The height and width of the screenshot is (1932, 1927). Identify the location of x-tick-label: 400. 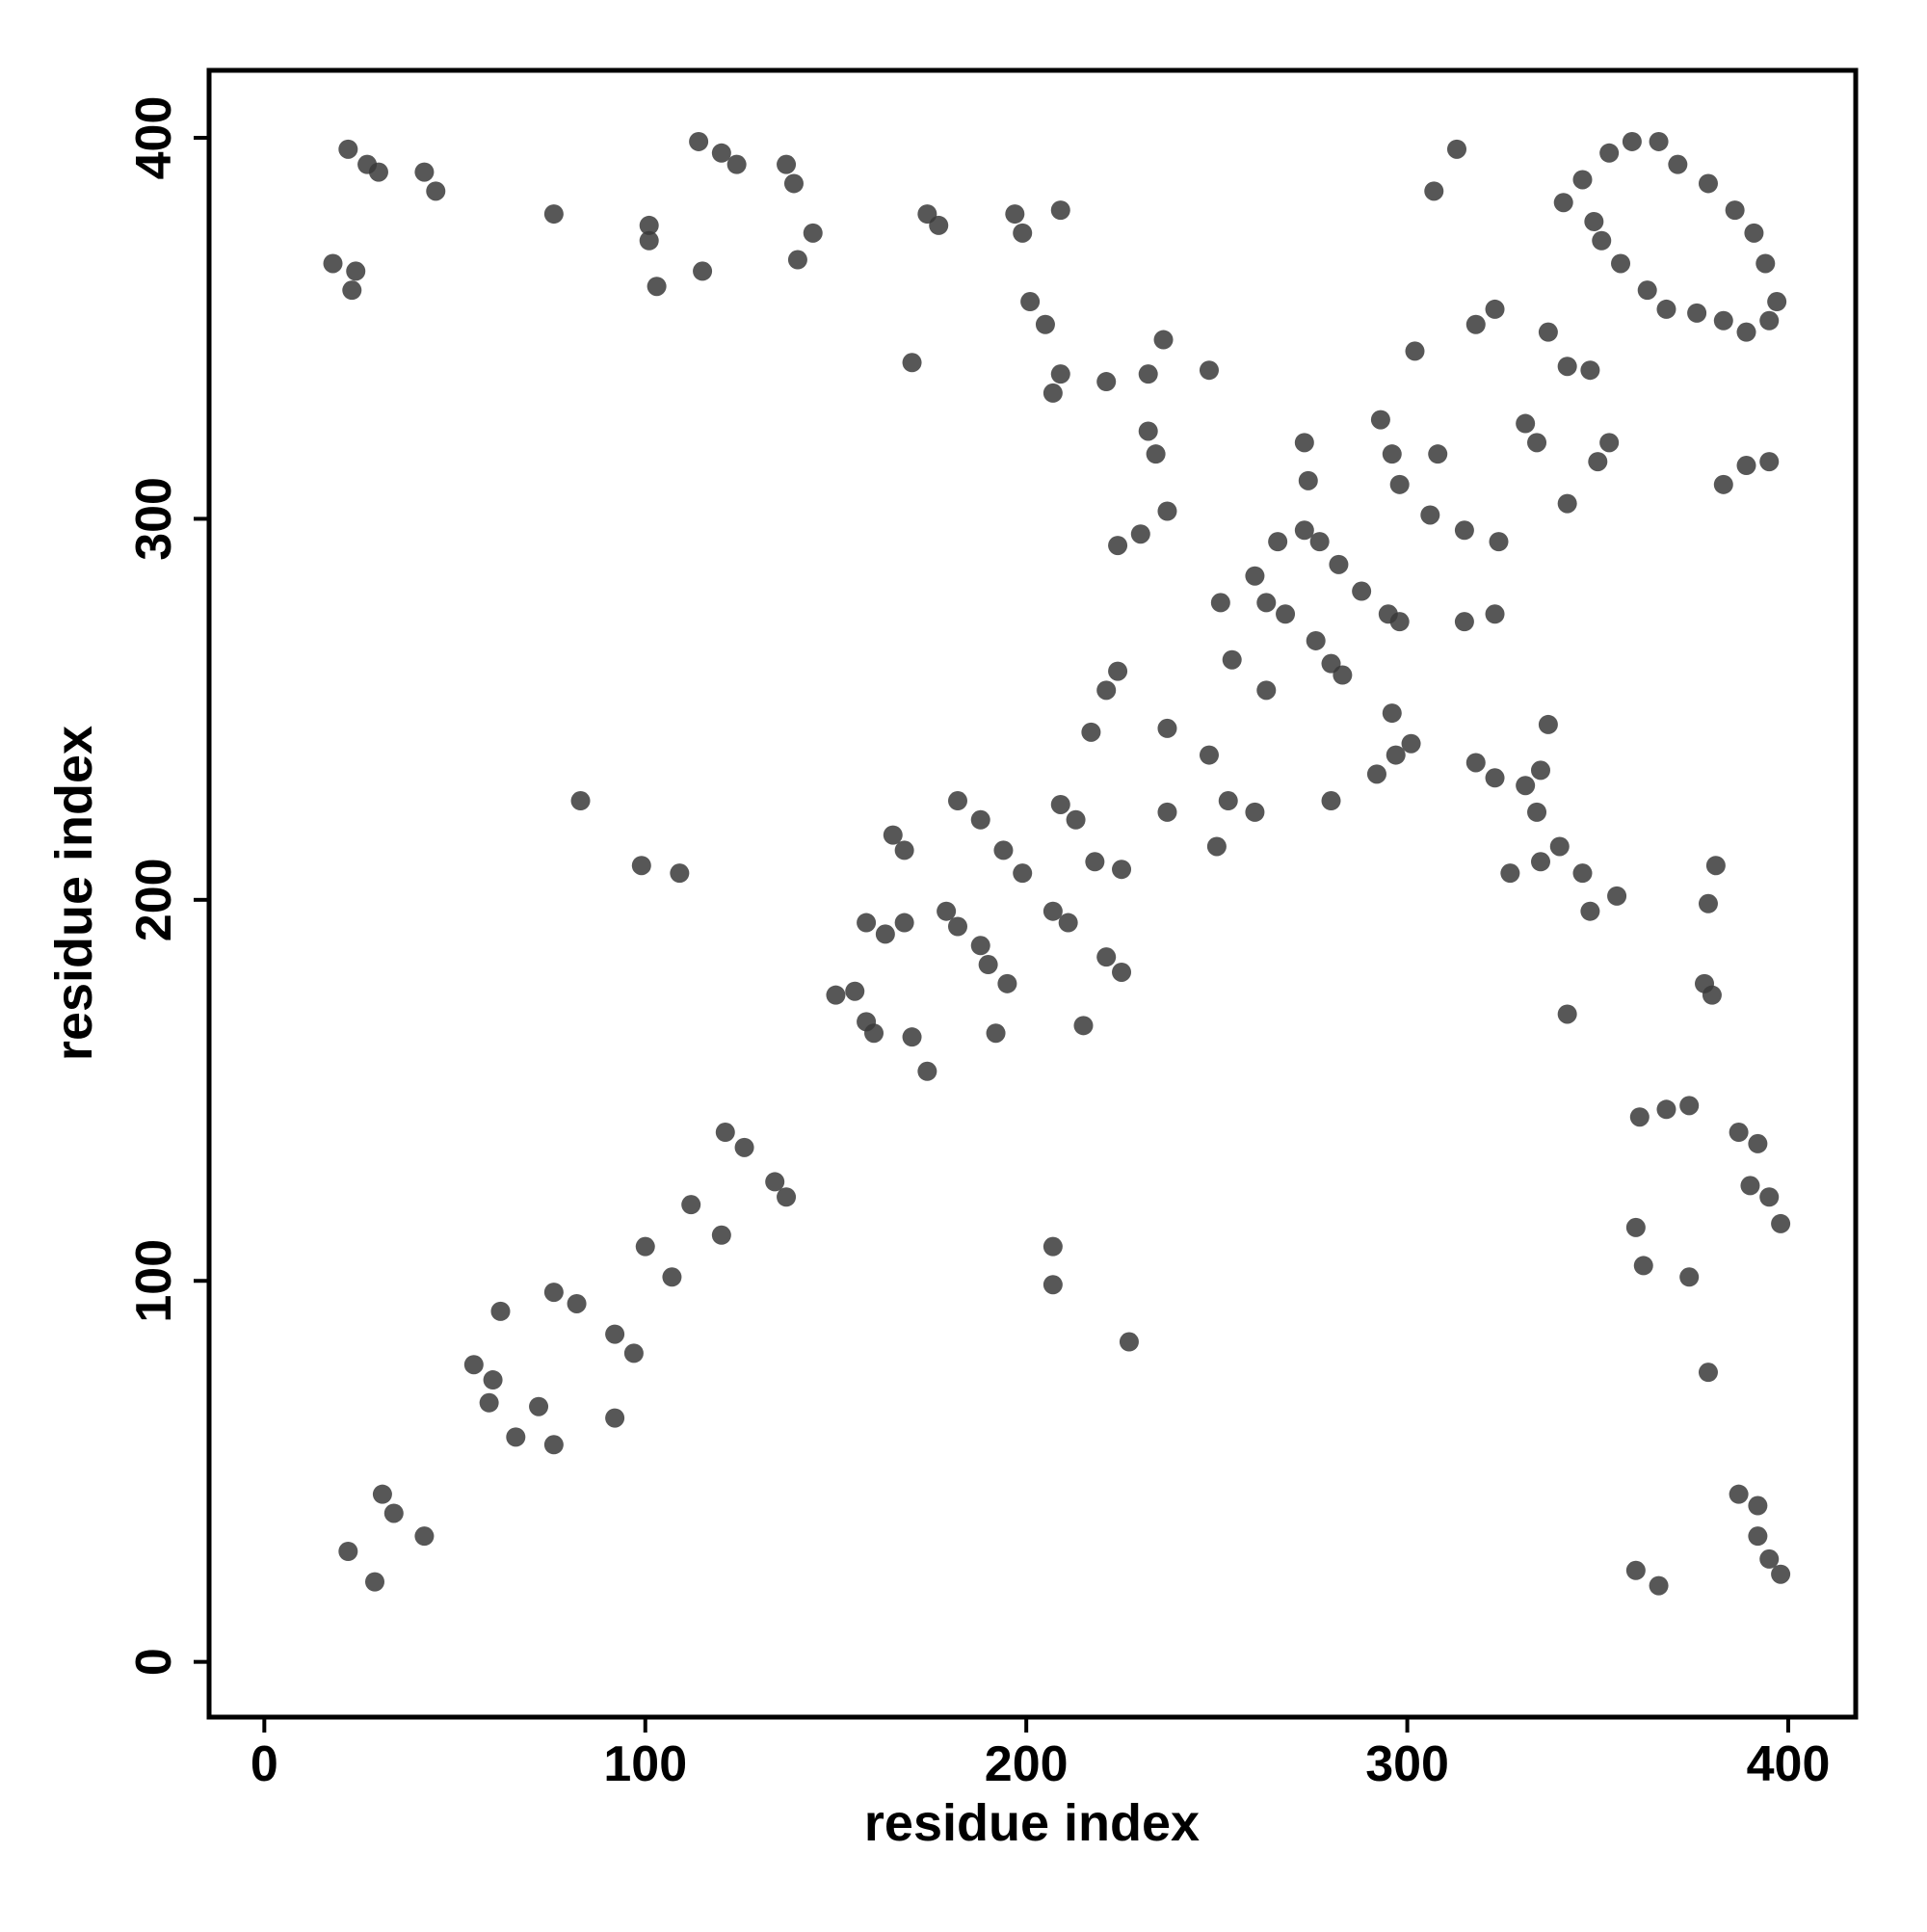
(1789, 1764).